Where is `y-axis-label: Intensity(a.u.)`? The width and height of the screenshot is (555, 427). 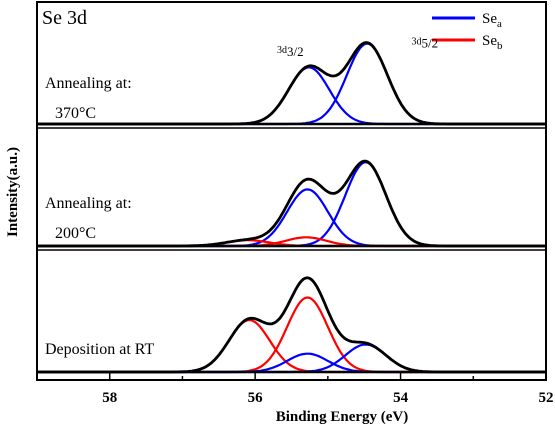
y-axis-label: Intensity(a.u.) is located at coordinates (13, 192).